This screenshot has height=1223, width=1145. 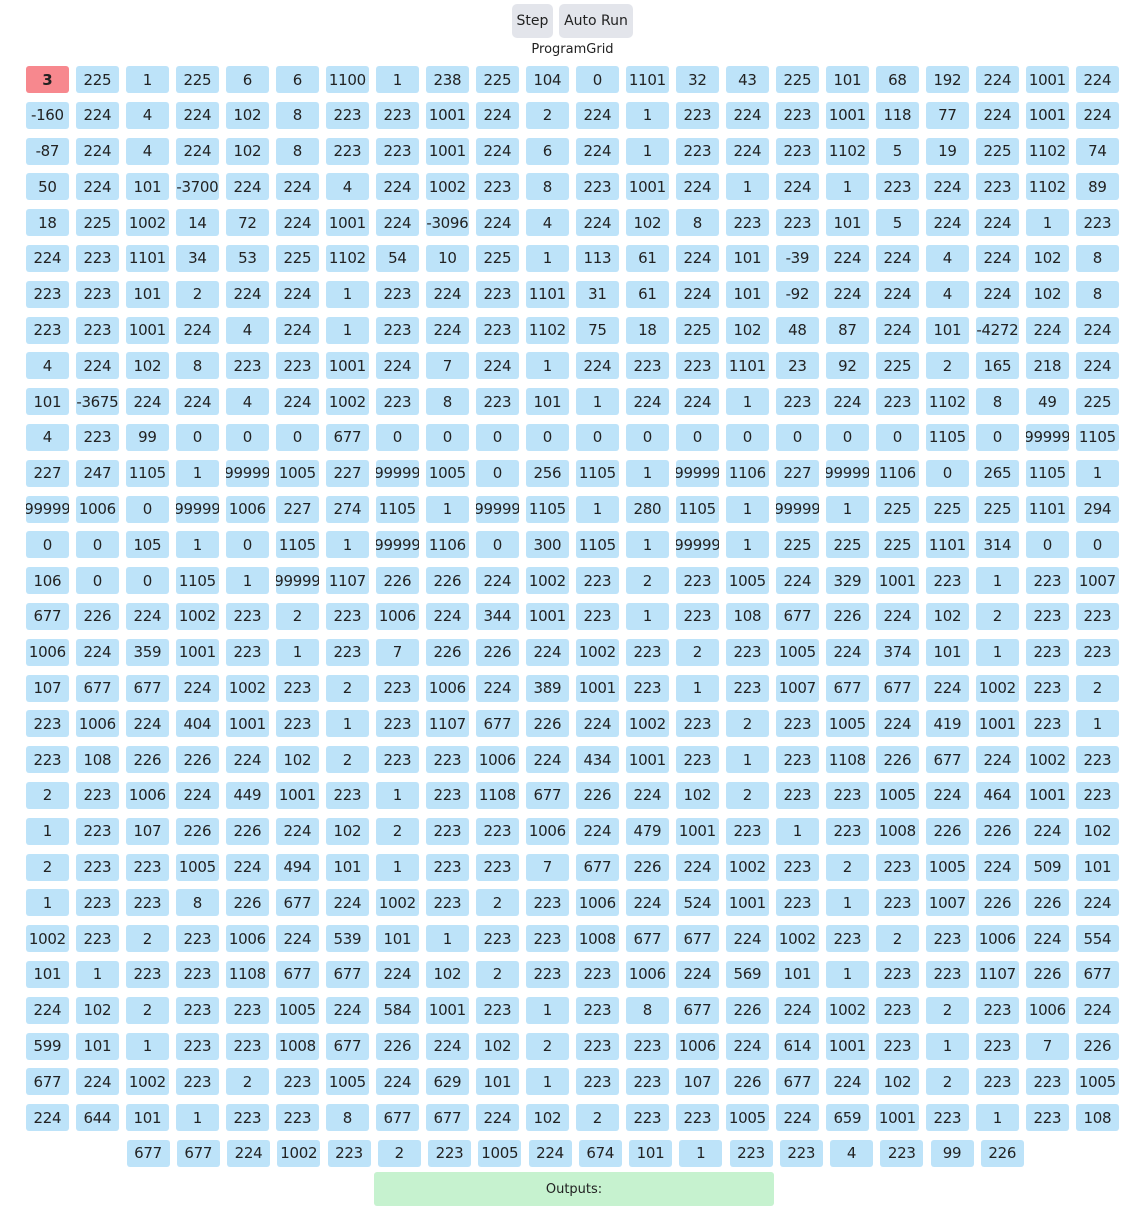 What do you see at coordinates (97, 1118) in the screenshot?
I see `grid-cell: 644` at bounding box center [97, 1118].